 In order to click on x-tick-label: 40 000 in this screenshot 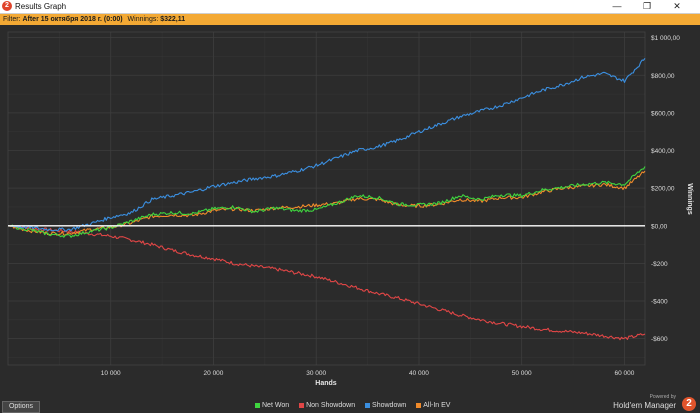, I will do `click(419, 373)`.